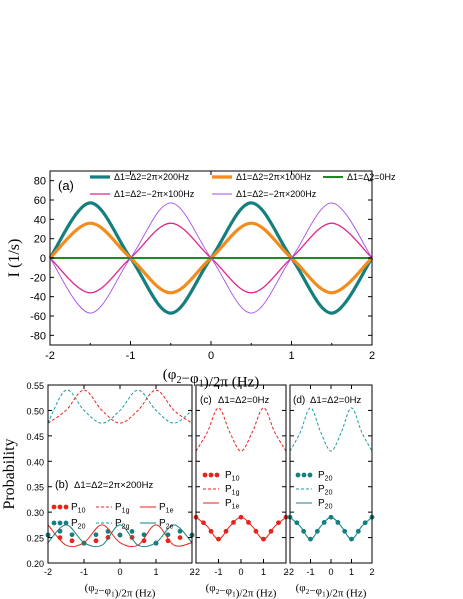 This screenshot has height=599, width=463. What do you see at coordinates (122, 524) in the screenshot?
I see `legend-label: P2g` at bounding box center [122, 524].